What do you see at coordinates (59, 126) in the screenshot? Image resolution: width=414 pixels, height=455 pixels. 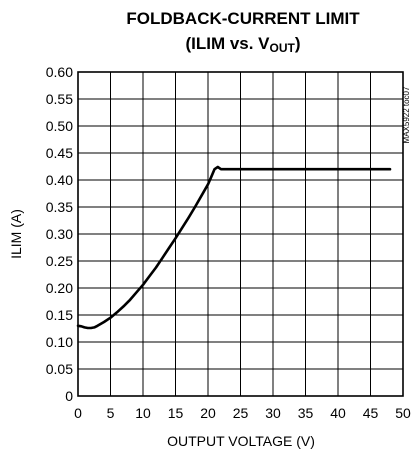 I see `y-tick-label: 0.50` at bounding box center [59, 126].